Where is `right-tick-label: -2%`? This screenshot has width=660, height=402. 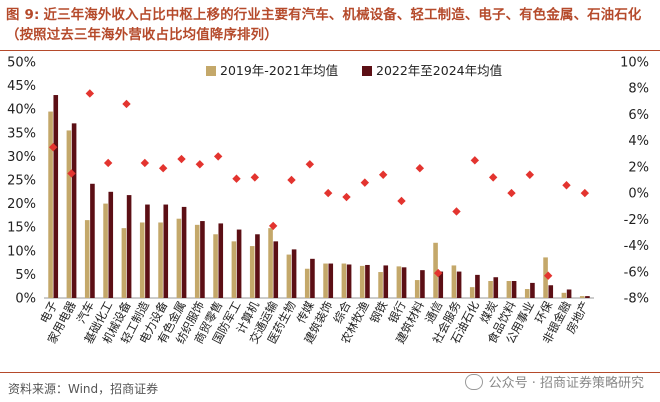
right-tick-label: -2% is located at coordinates (636, 220).